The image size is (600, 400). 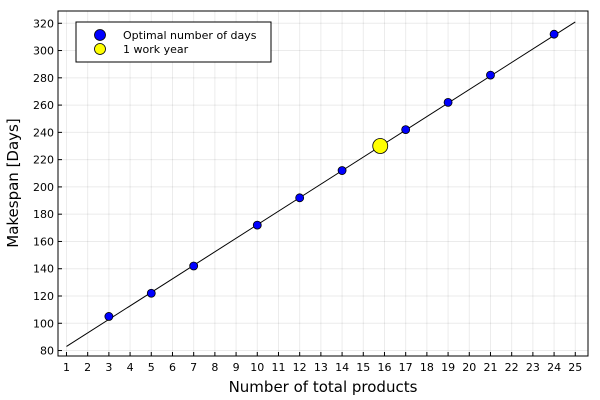 What do you see at coordinates (575, 367) in the screenshot?
I see `x-tick-label: 25` at bounding box center [575, 367].